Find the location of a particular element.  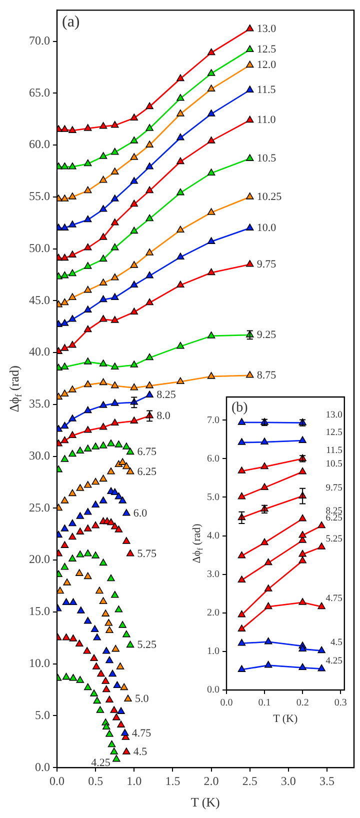

x-tick-label: 0.2 is located at coordinates (302, 703).